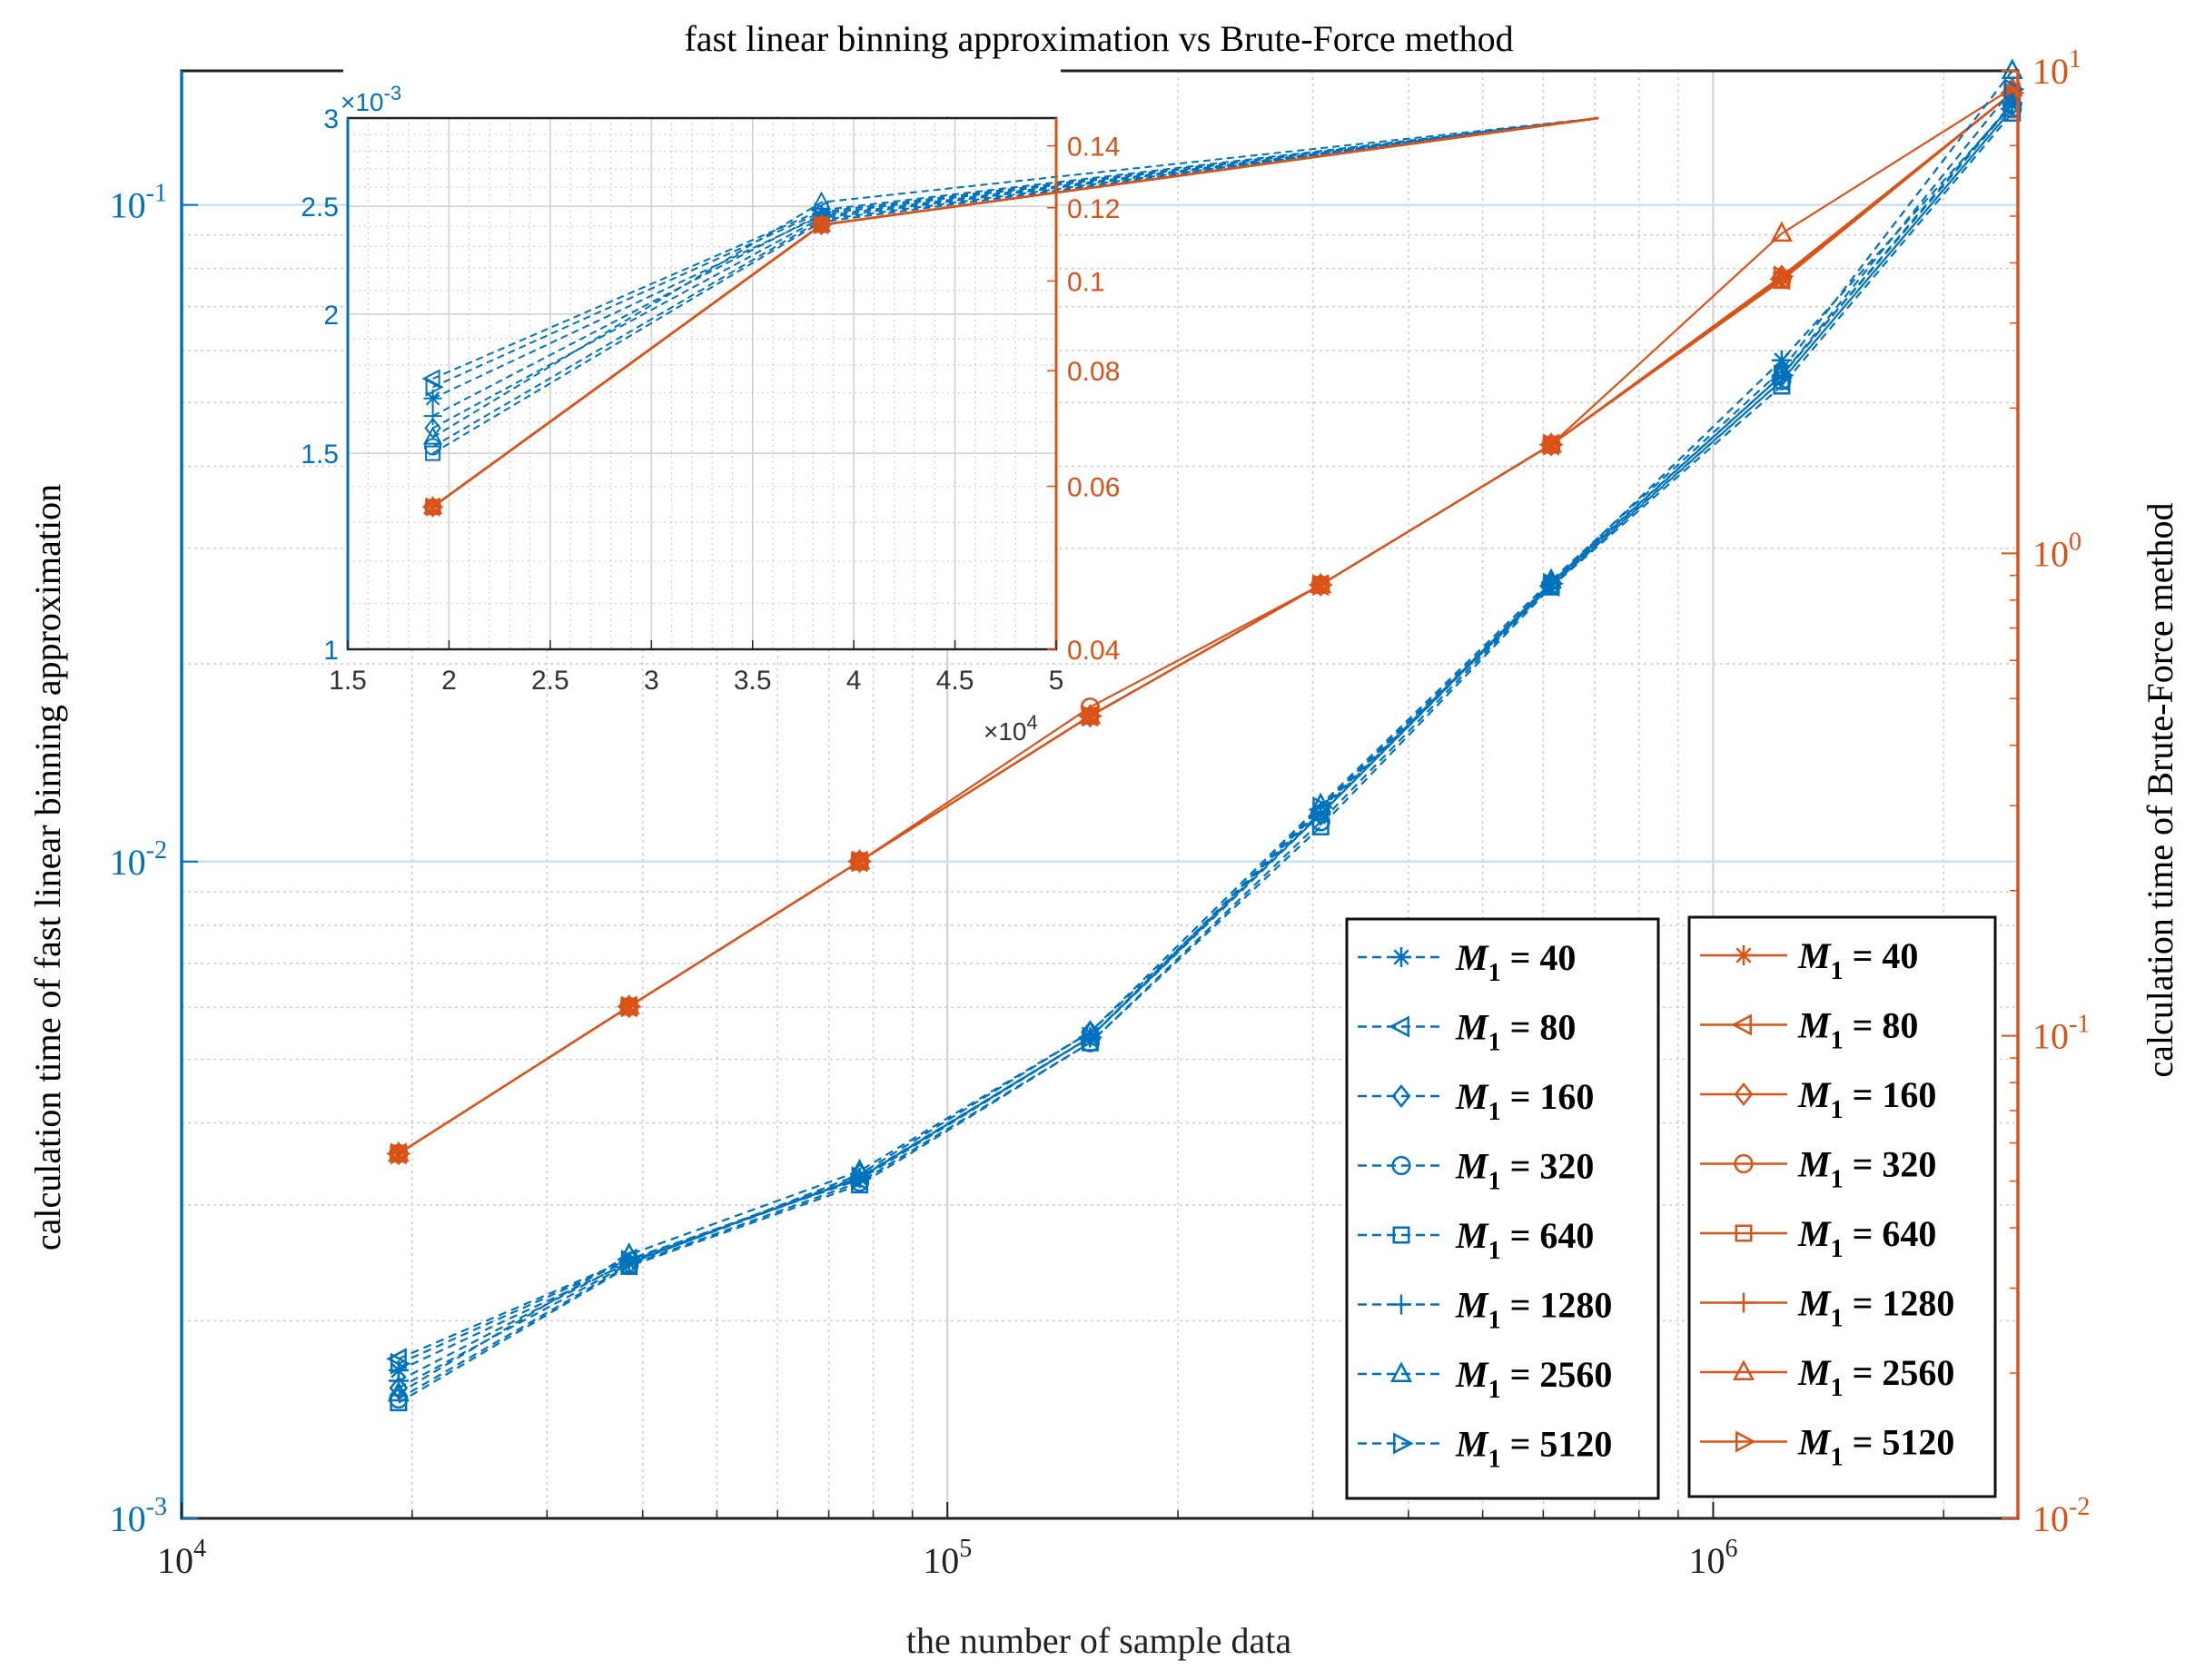 The height and width of the screenshot is (1680, 2195). Describe the element at coordinates (947, 1558) in the screenshot. I see `x-tick-label: 10⁵` at that location.